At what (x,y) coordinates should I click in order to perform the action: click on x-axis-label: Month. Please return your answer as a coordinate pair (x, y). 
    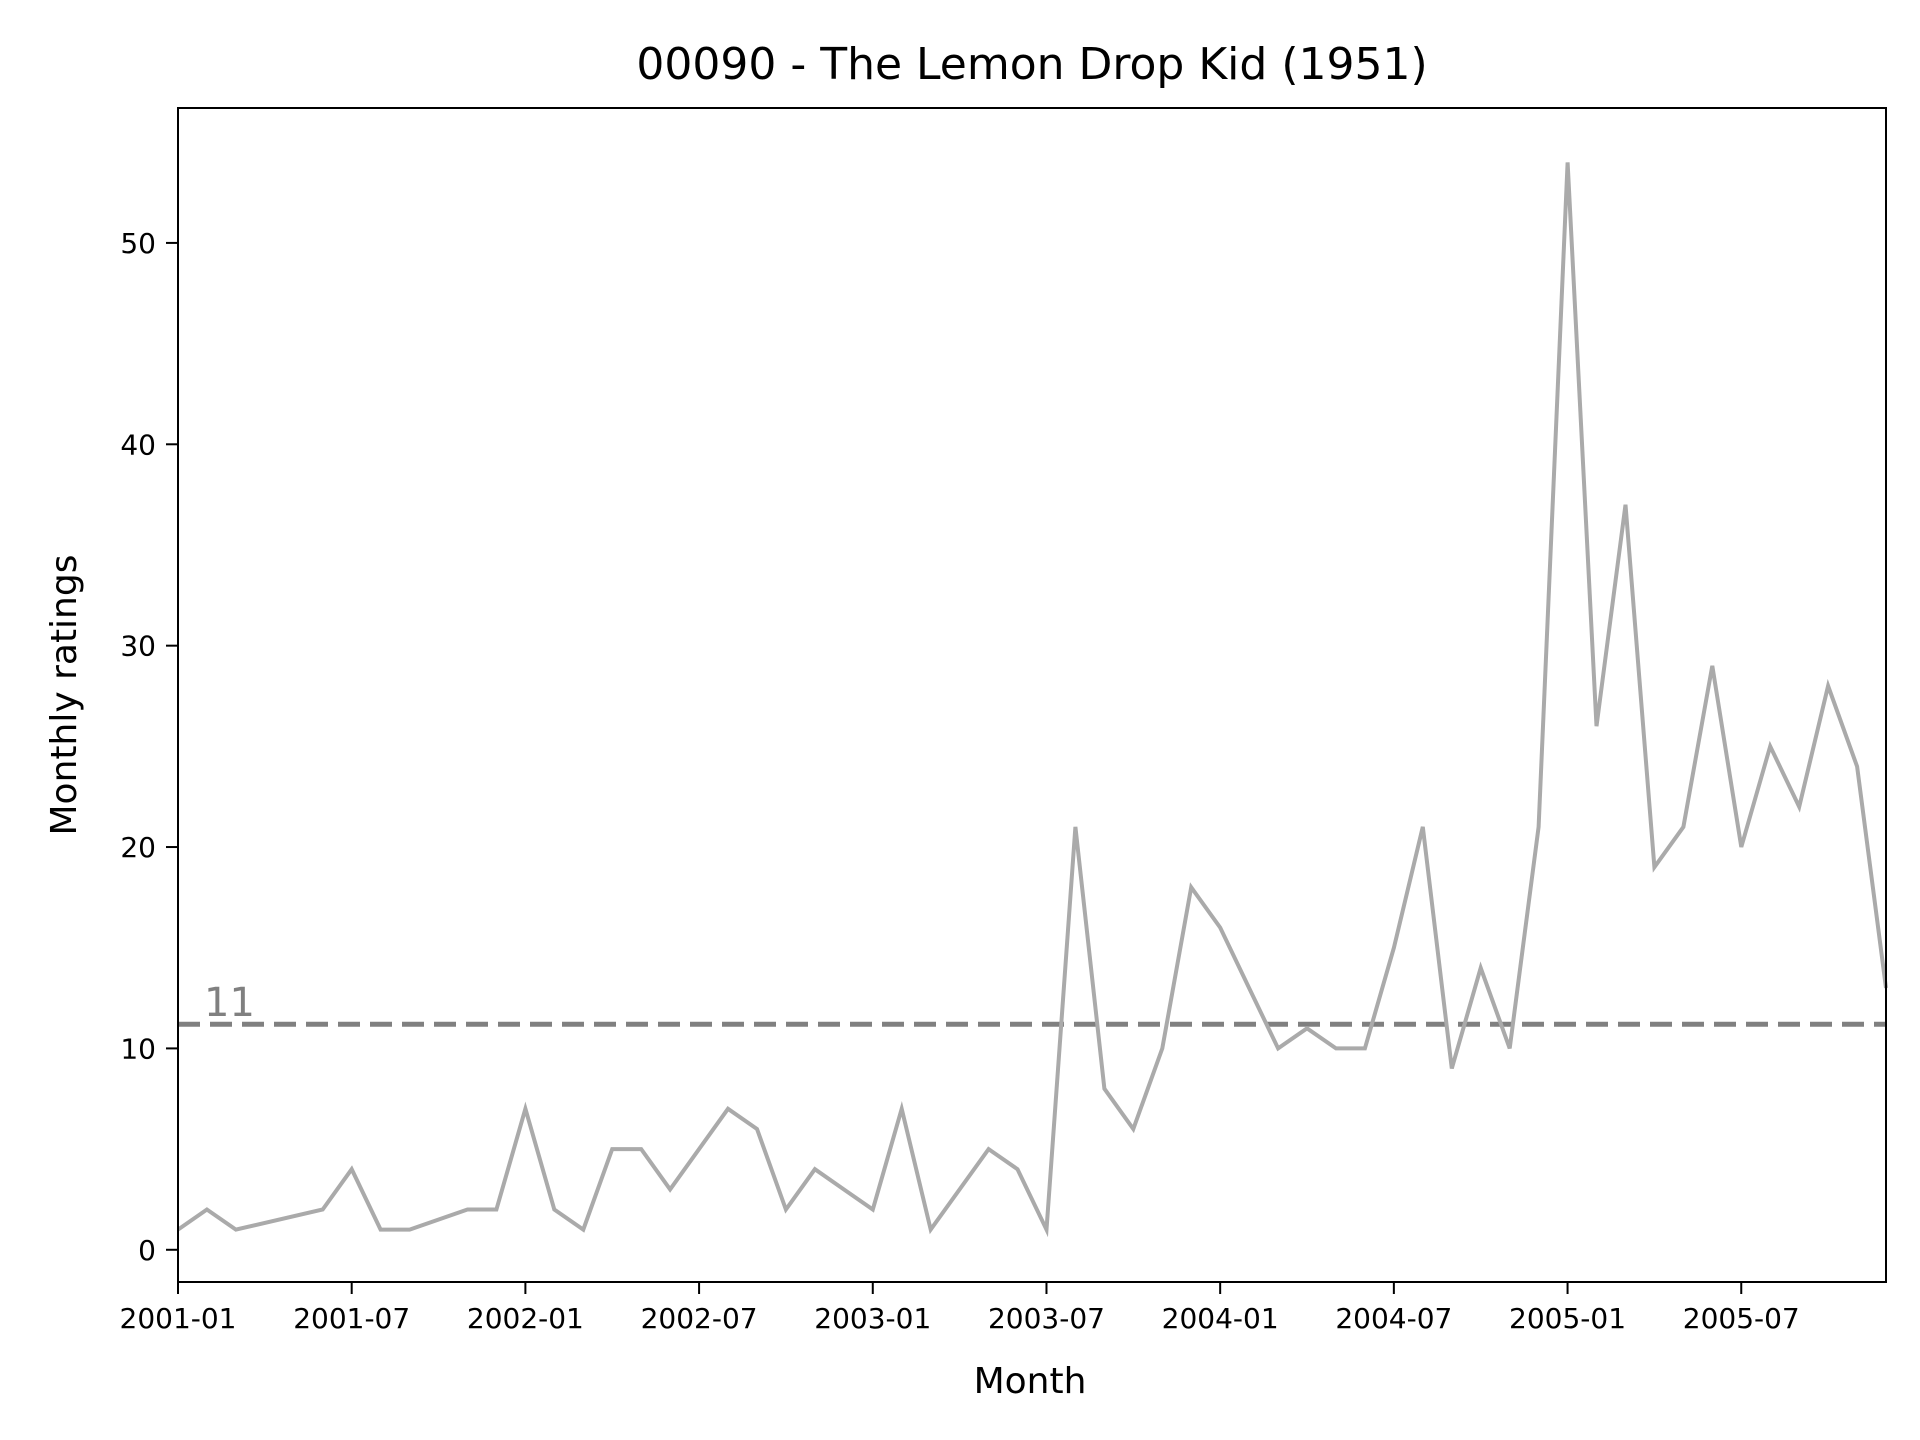
    Looking at the image, I should click on (1030, 1381).